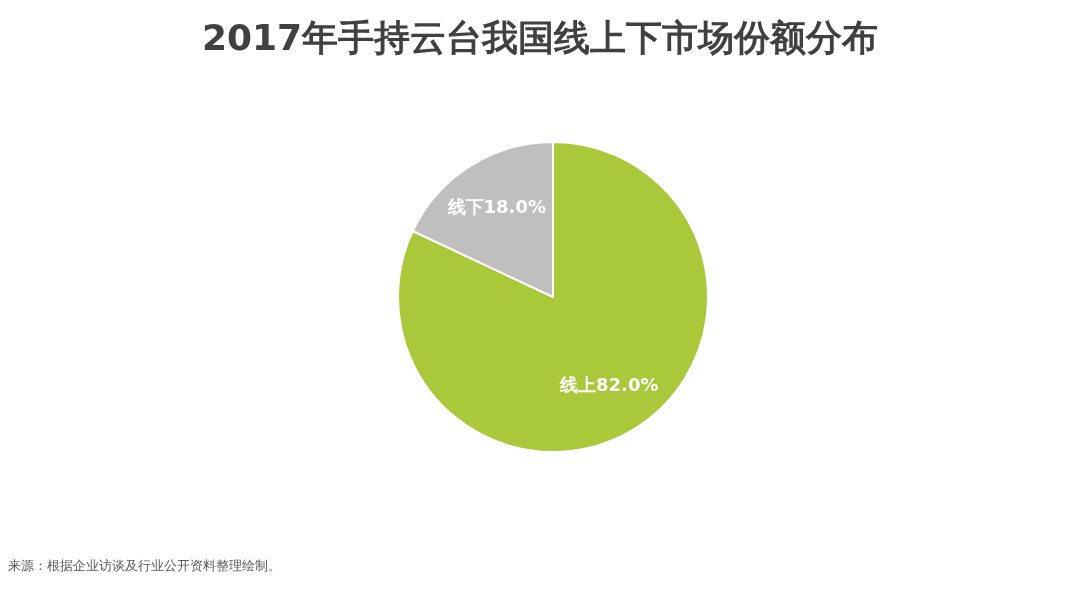  What do you see at coordinates (540, 37) in the screenshot?
I see `chart-title: 2017年手持云台我国线上下市场份额分布` at bounding box center [540, 37].